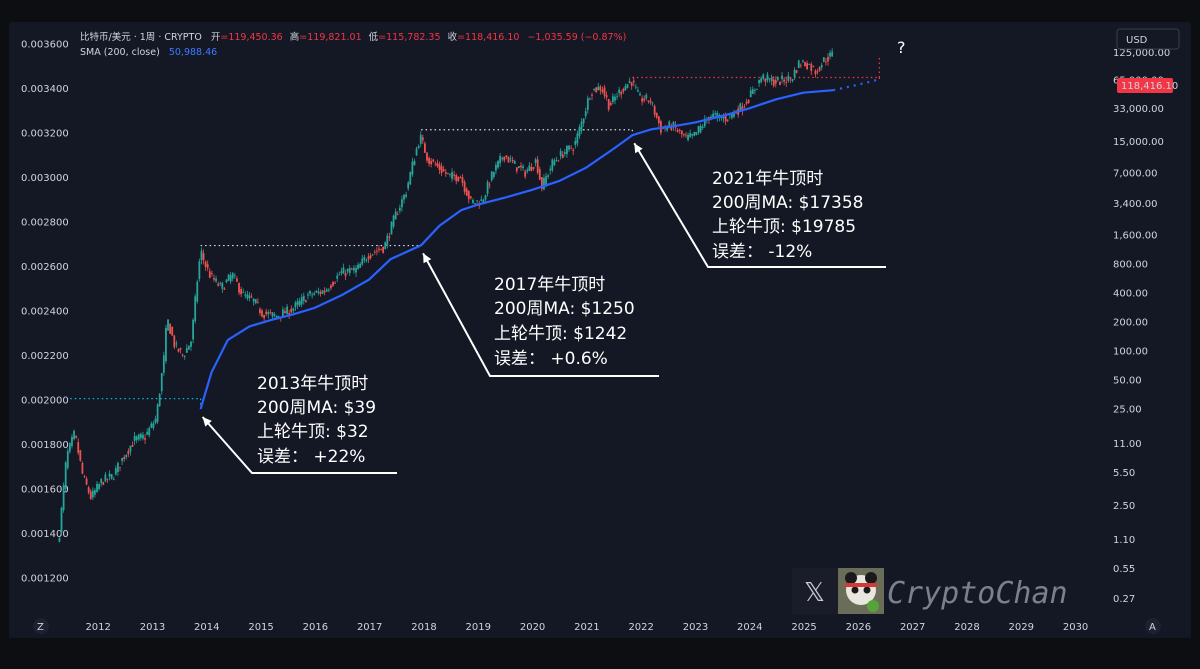 This screenshot has height=669, width=1200. What do you see at coordinates (311, 457) in the screenshot?
I see `annotation-2013-line-4: 误差： +22%` at bounding box center [311, 457].